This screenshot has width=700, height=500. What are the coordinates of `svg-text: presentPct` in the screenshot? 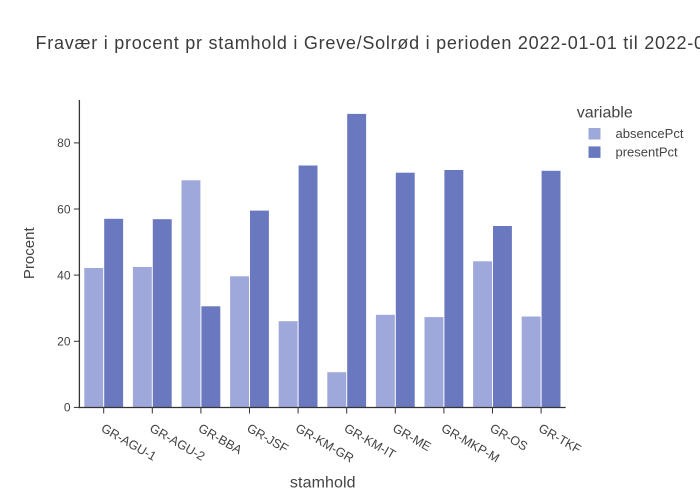 It's located at (647, 151).